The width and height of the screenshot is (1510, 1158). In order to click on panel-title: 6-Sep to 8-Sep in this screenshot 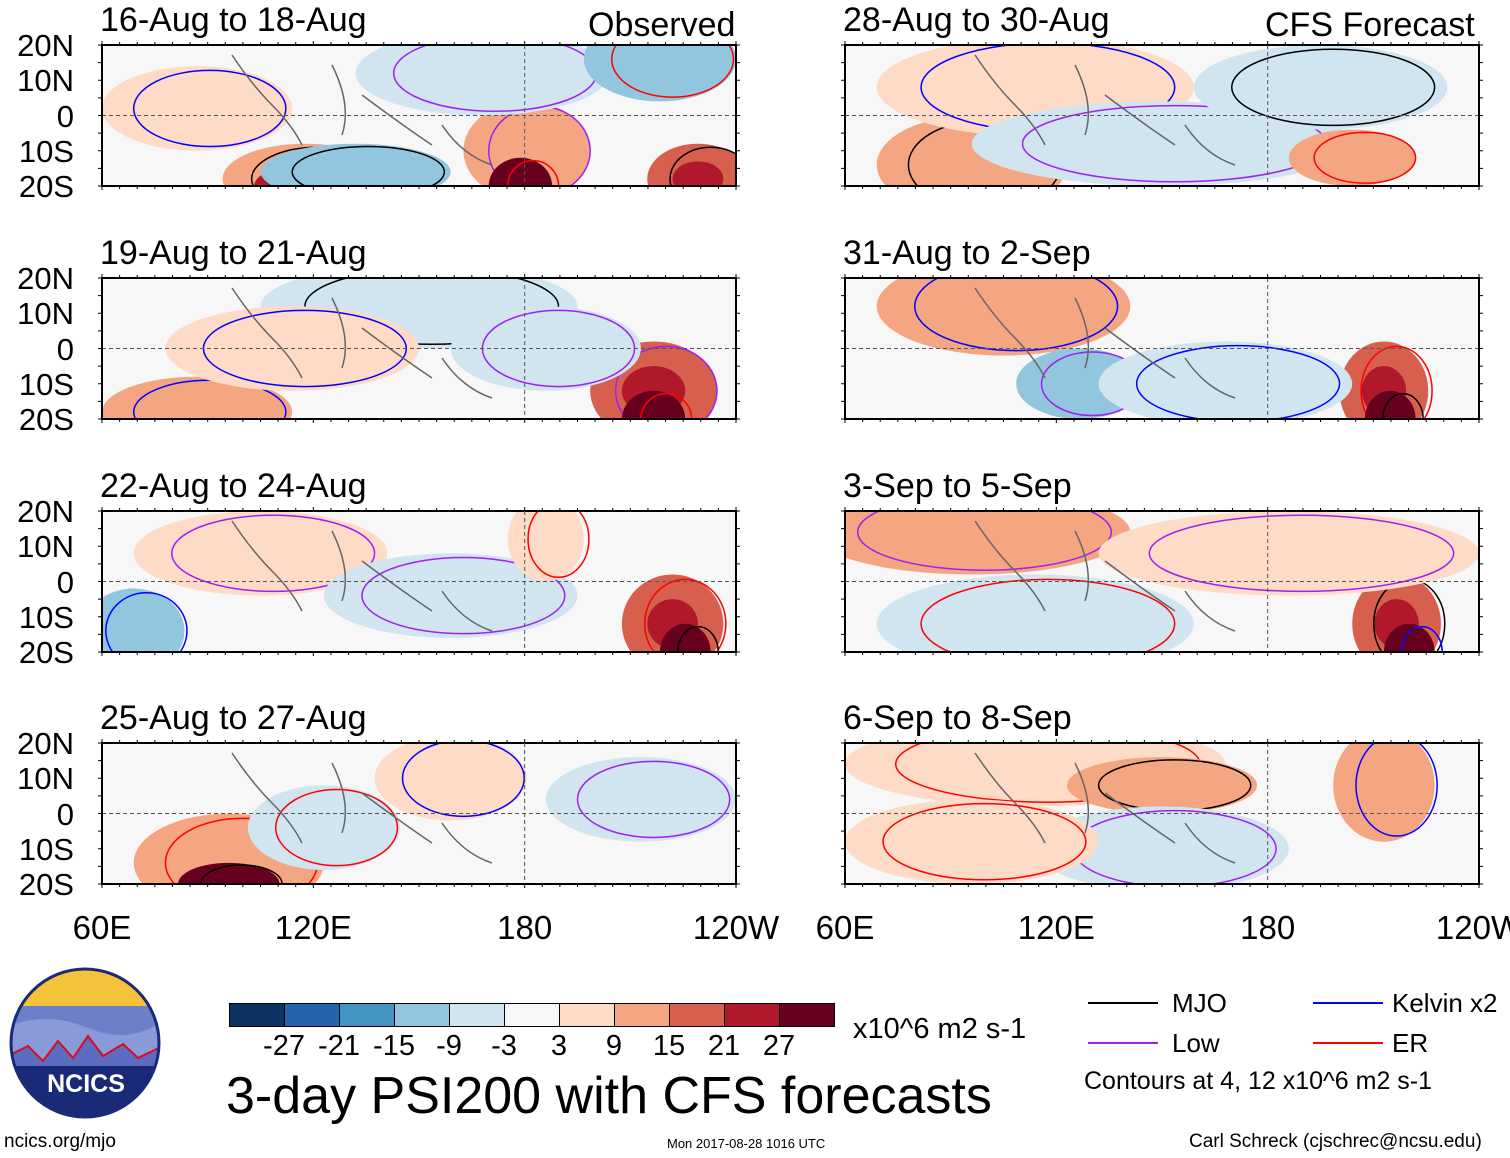, I will do `click(957, 718)`.